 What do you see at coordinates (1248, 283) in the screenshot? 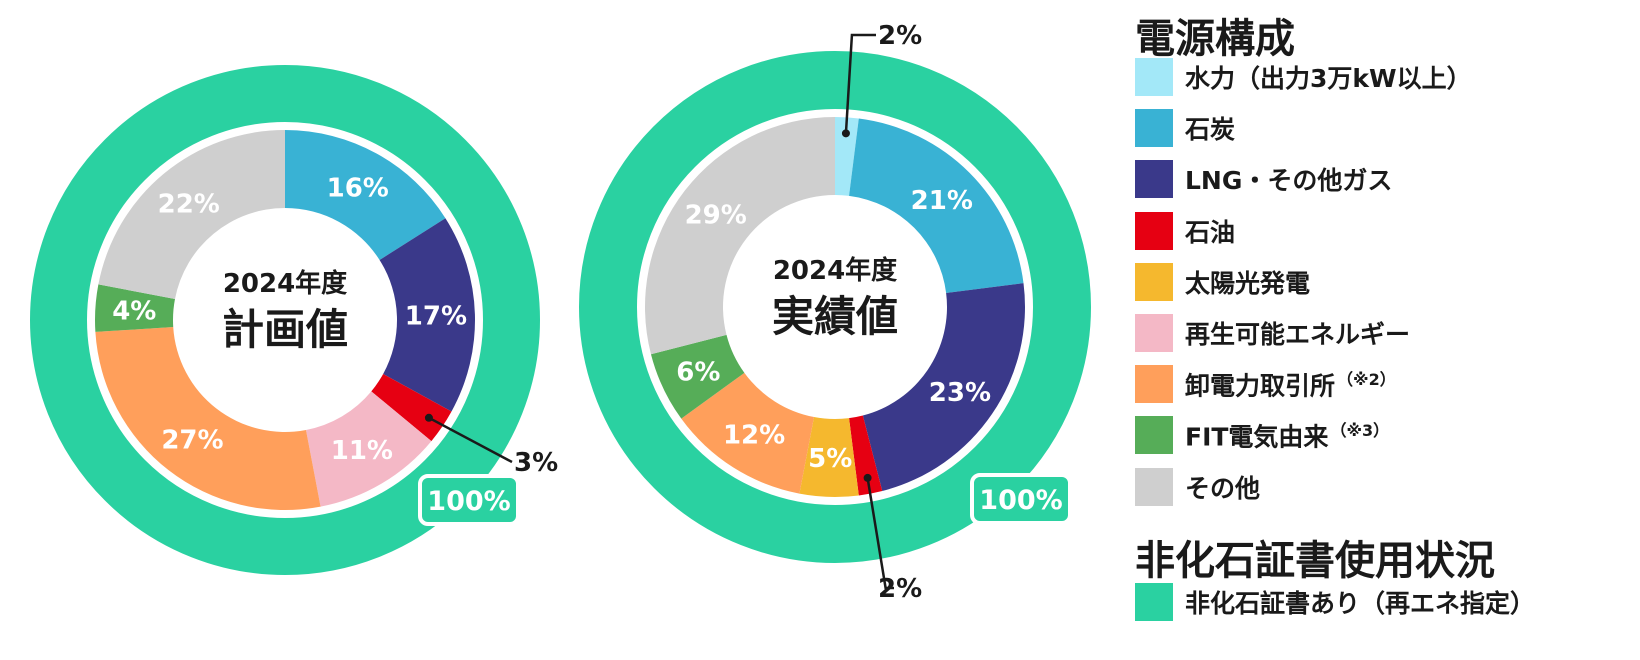
I see `legend-label: 太陽光発電` at bounding box center [1248, 283].